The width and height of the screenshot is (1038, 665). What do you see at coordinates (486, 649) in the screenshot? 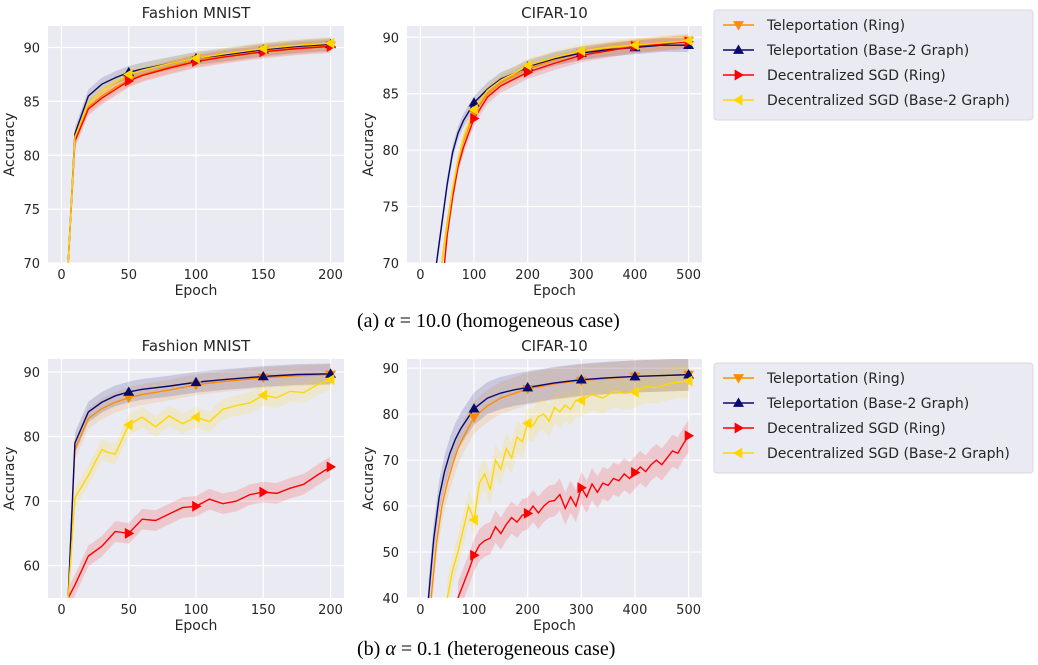
I see `caption-b: (b) α = 0.1 (heterogeneous case)` at bounding box center [486, 649].